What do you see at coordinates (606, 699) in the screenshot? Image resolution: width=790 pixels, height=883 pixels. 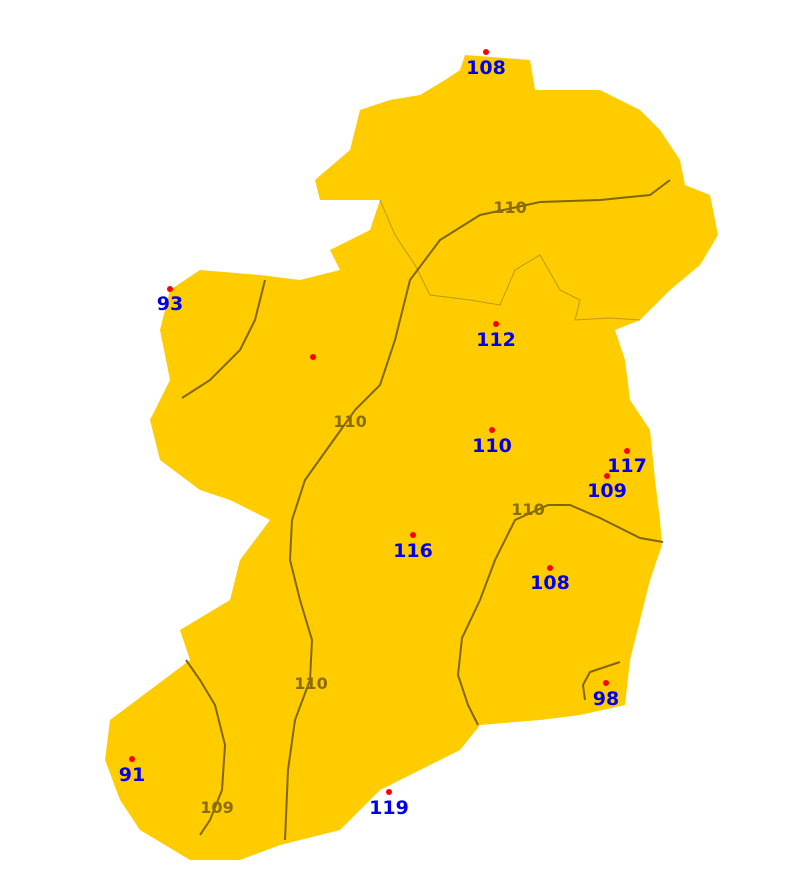 I see `station-value: 98` at bounding box center [606, 699].